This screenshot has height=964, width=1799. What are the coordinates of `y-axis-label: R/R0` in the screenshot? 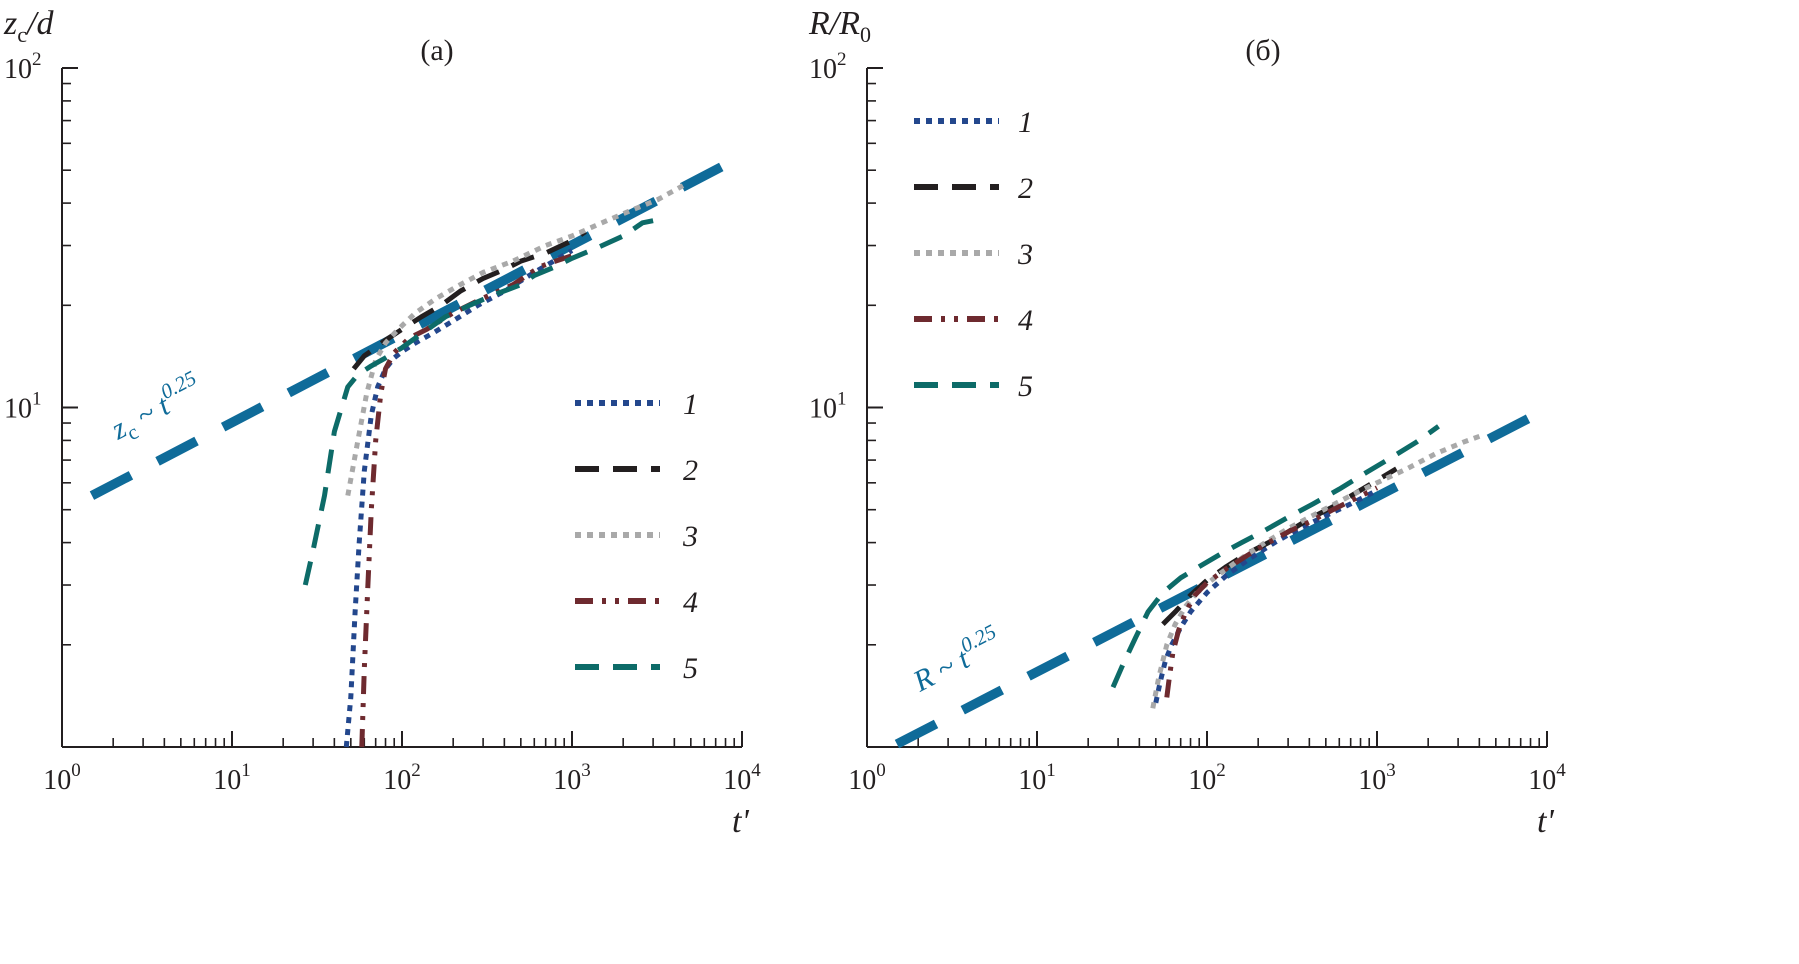 It's located at (839, 26).